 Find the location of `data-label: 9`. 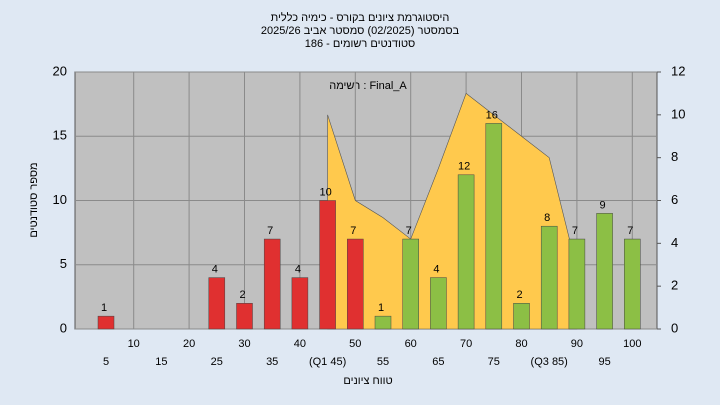

data-label: 9 is located at coordinates (603, 205).